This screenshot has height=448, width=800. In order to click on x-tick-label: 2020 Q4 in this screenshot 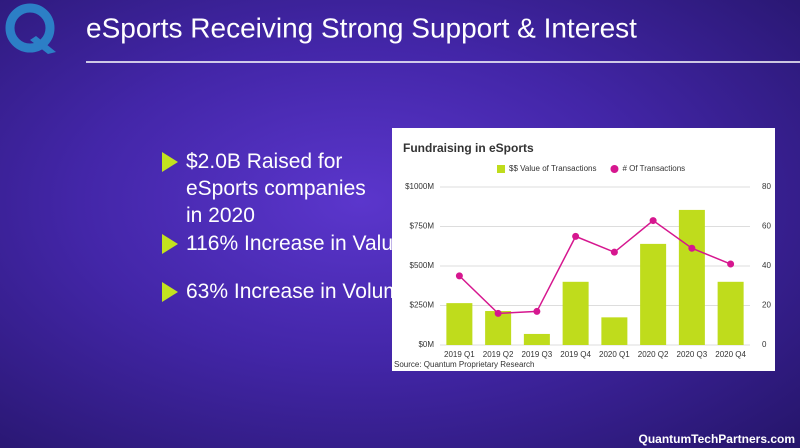, I will do `click(730, 354)`.